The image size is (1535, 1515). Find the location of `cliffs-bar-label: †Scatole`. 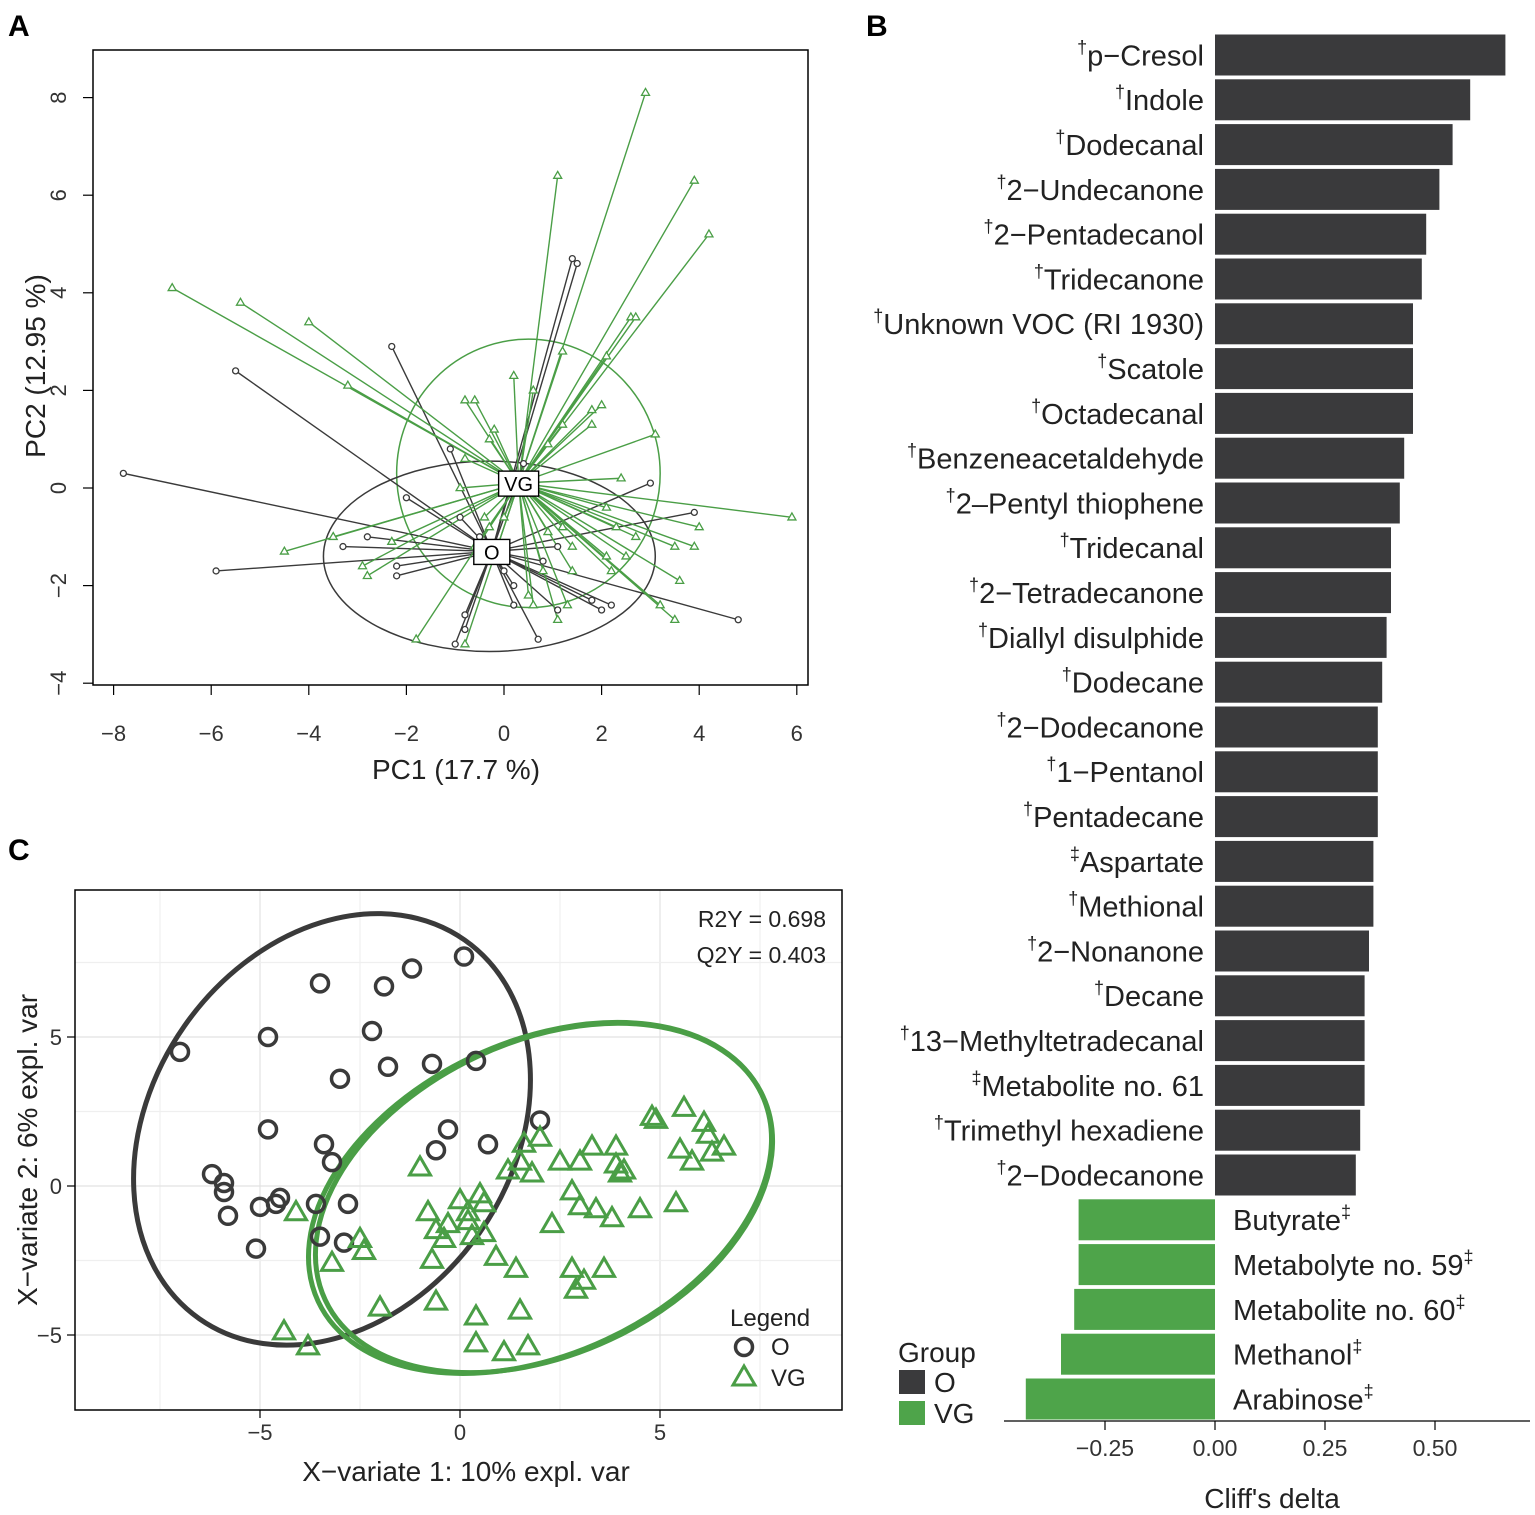

cliffs-bar-label: †Scatole is located at coordinates (1150, 368).